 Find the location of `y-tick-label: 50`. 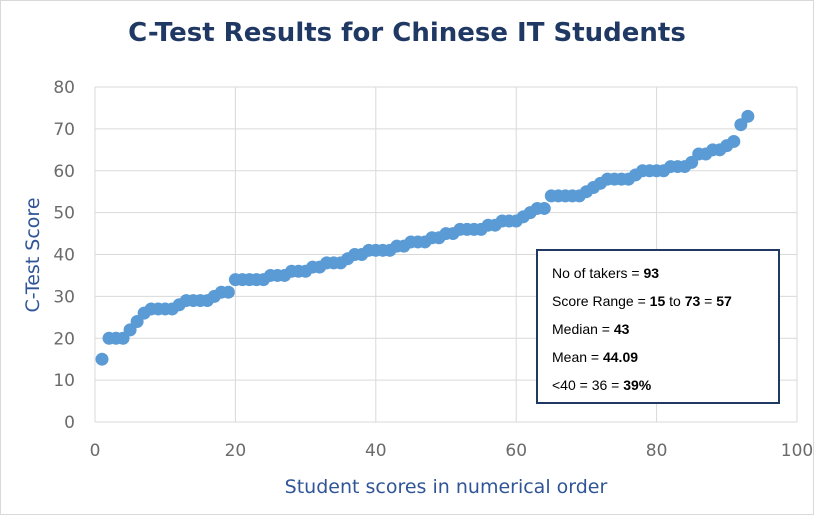

y-tick-label: 50 is located at coordinates (64, 214).